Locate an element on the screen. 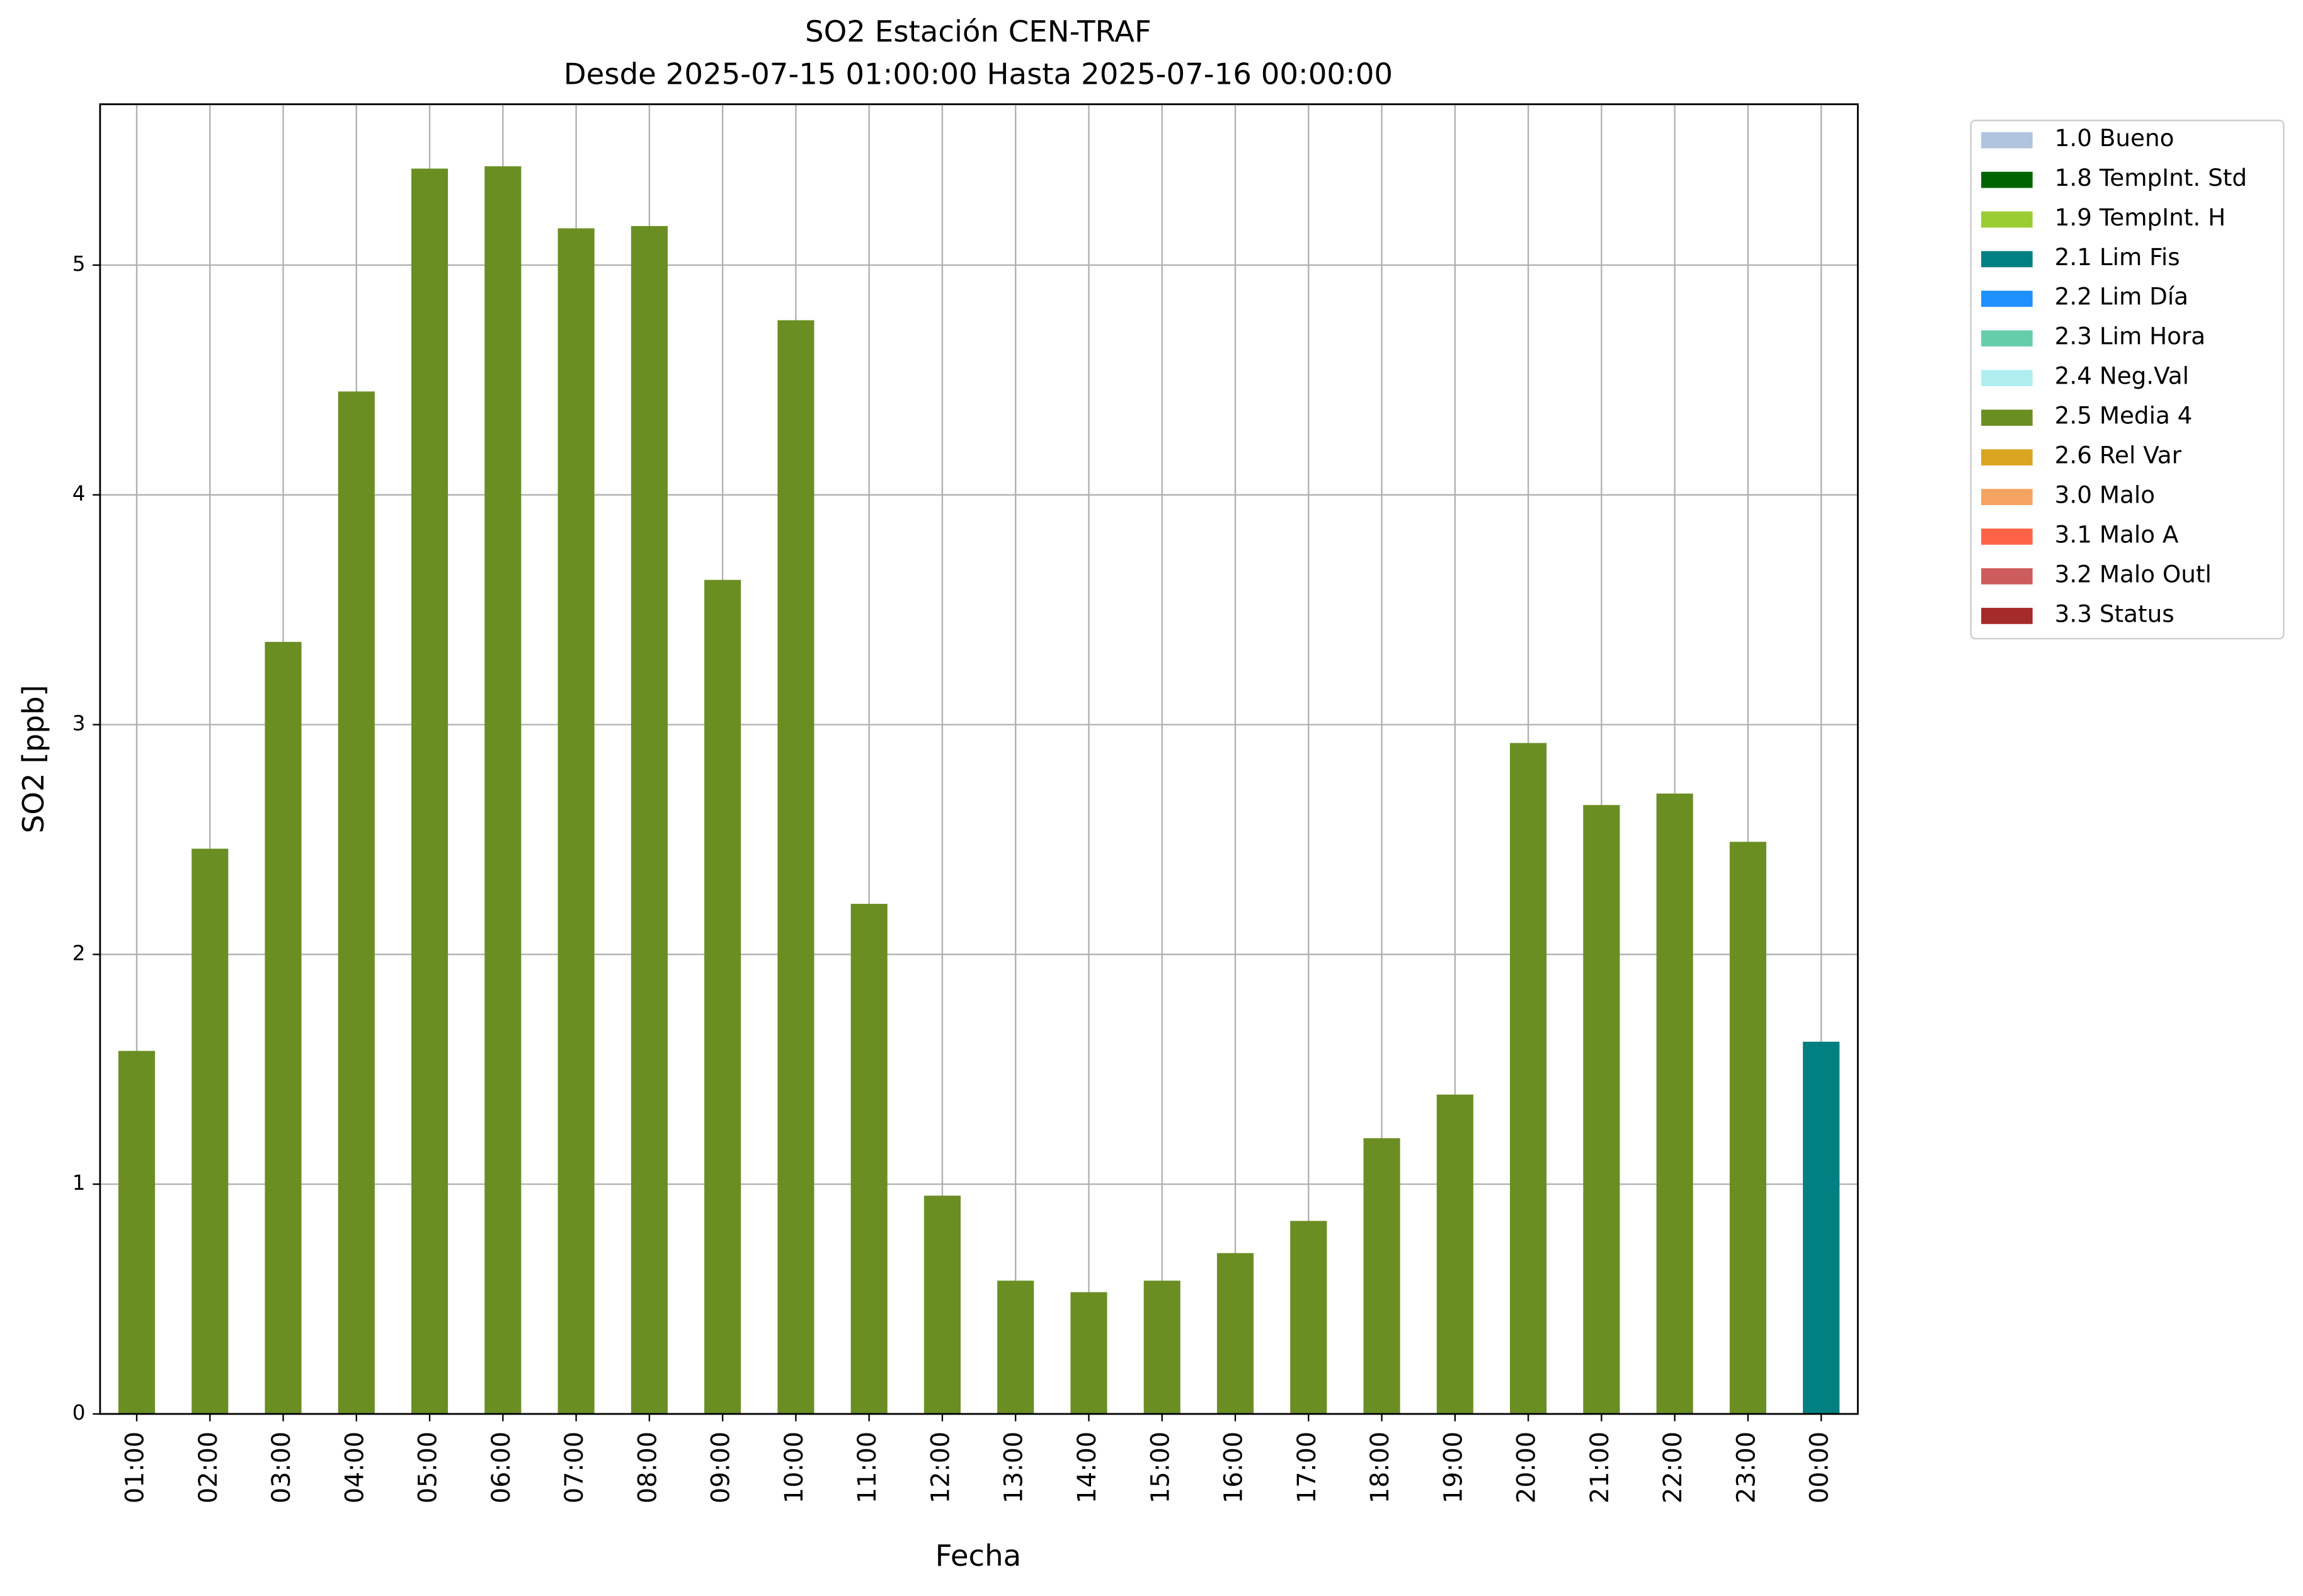 Image resolution: width=2303 pixels, height=1596 pixels. chart-title: SO2 Estación CEN-TRAF is located at coordinates (978, 31).